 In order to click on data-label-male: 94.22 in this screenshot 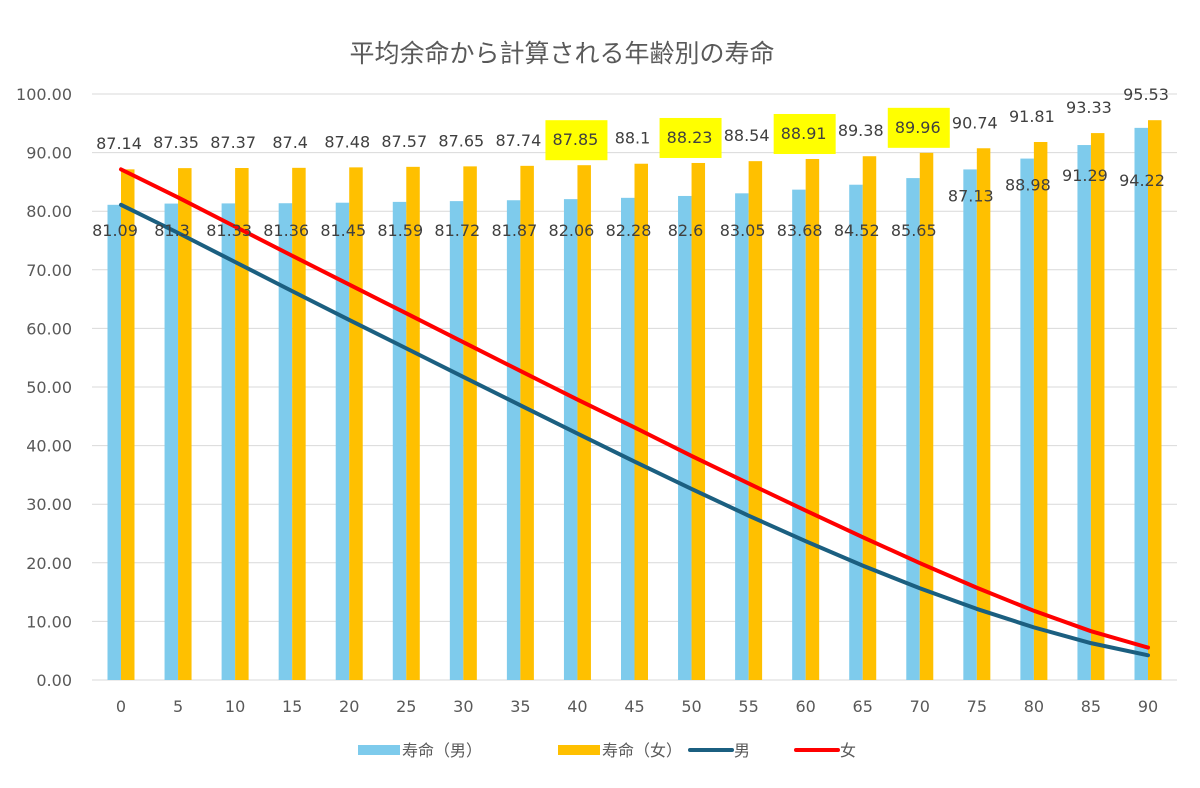, I will do `click(1142, 180)`.